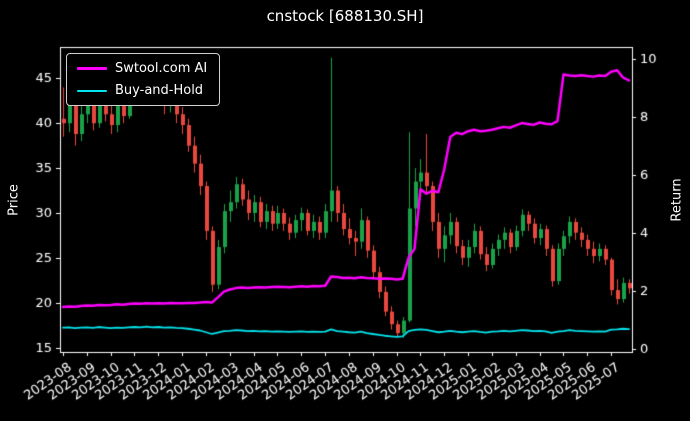 The image size is (690, 421). What do you see at coordinates (14, 200) in the screenshot?
I see `y-axis-label-price: Price` at bounding box center [14, 200].